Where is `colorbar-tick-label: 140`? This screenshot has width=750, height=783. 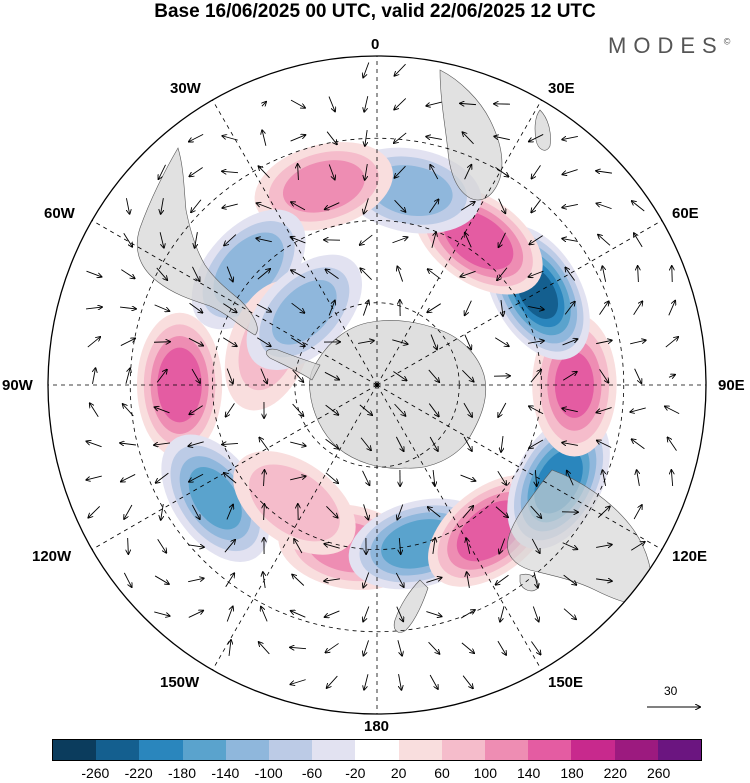 colorbar-tick-label: 140 is located at coordinates (528, 773).